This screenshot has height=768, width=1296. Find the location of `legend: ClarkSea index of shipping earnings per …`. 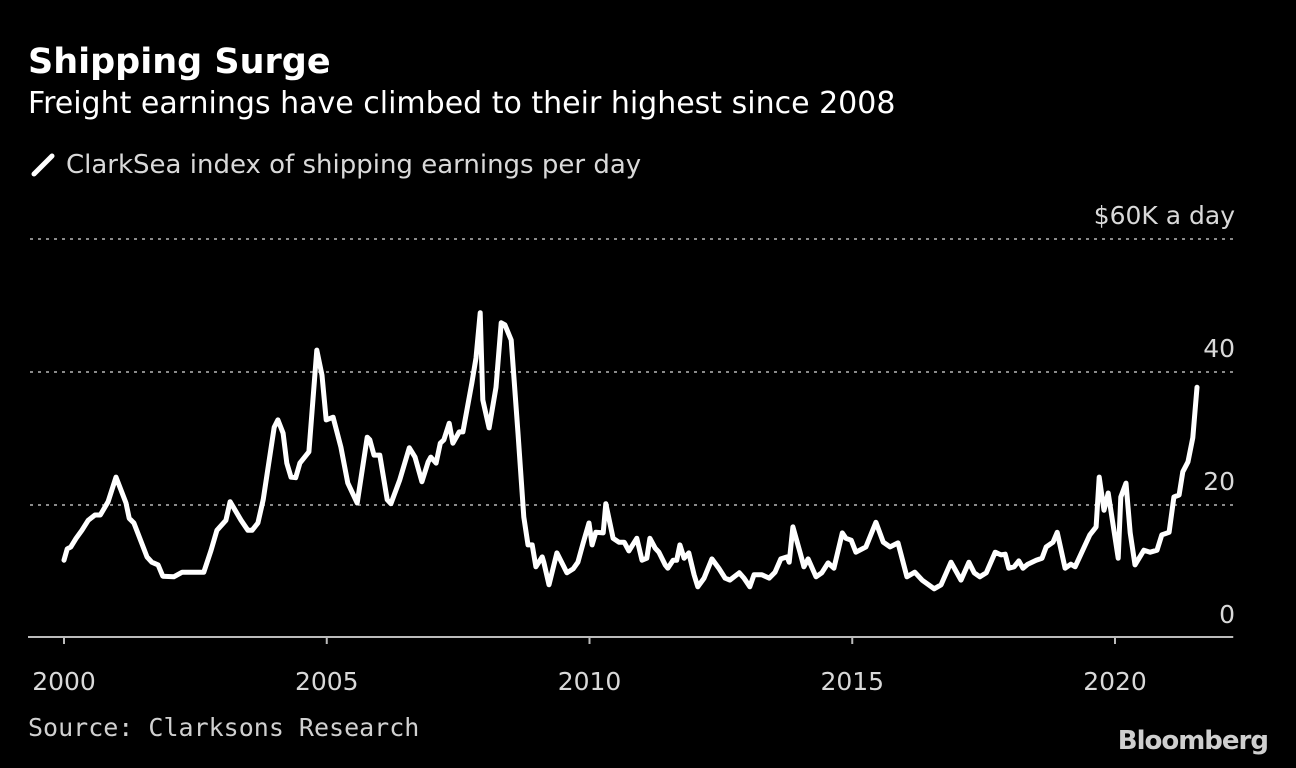

legend: ClarkSea index of shipping earnings per … is located at coordinates (335, 165).